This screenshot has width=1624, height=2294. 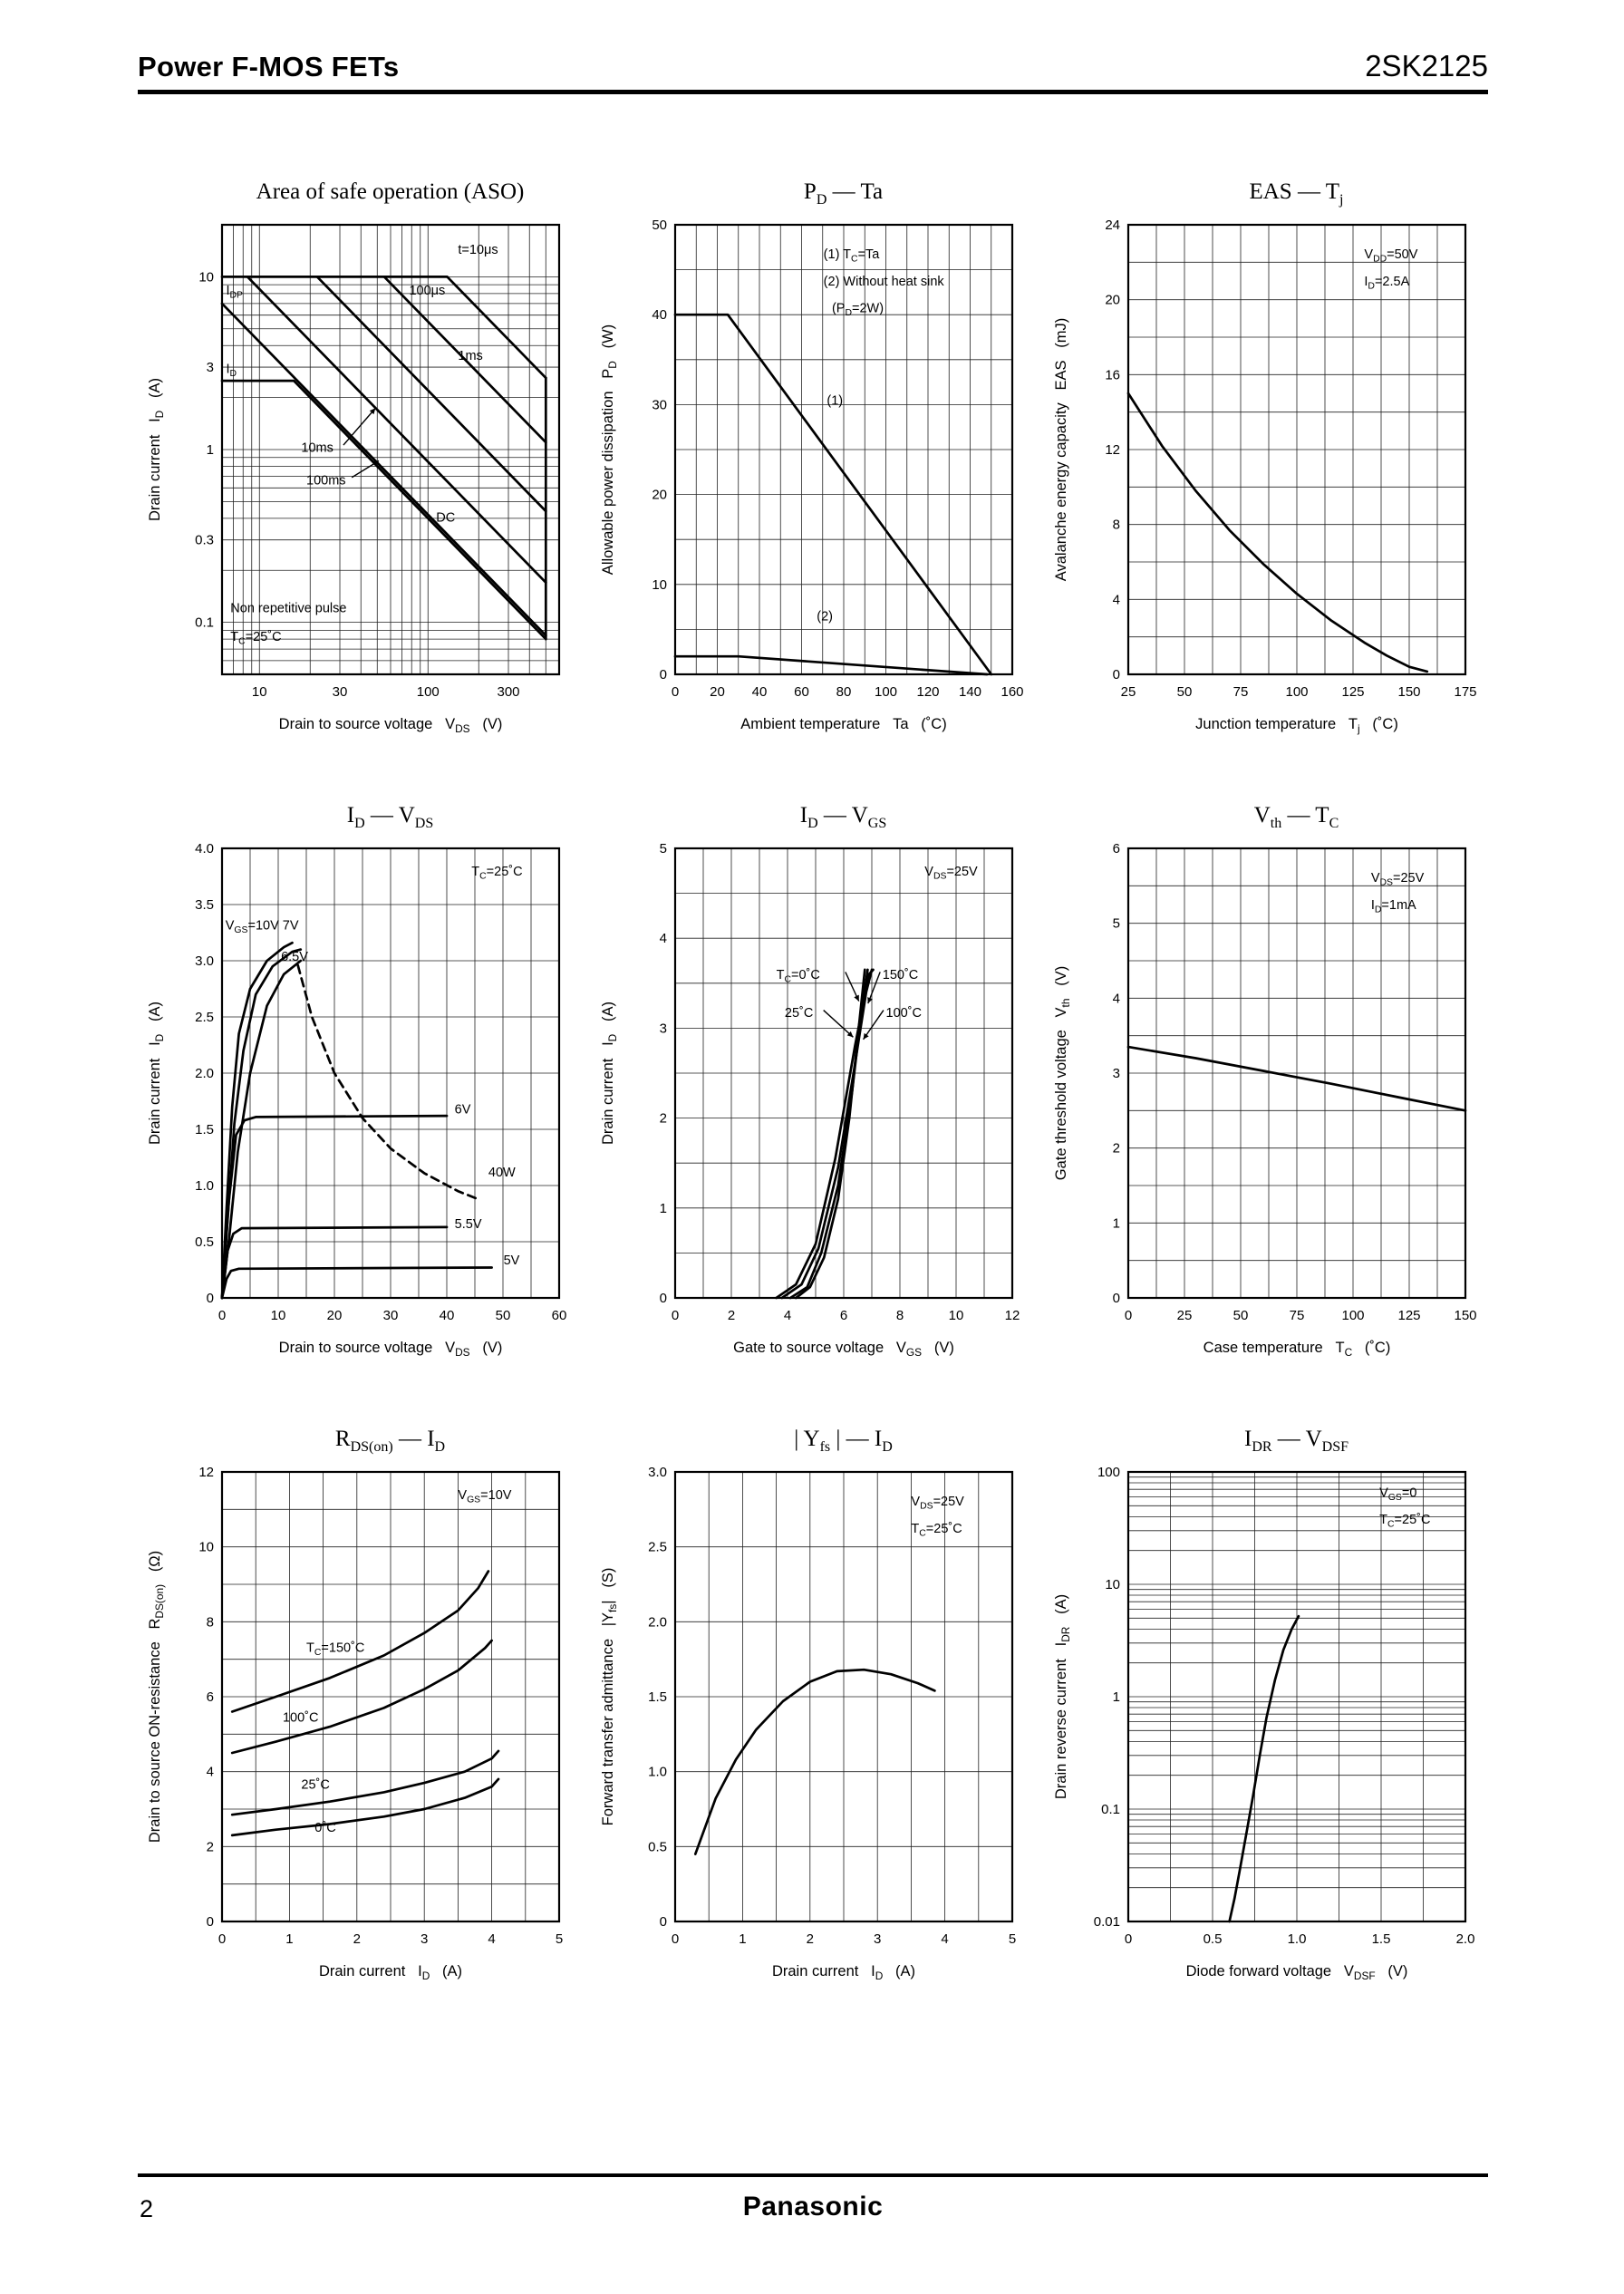 I want to click on svg-text: VDS=25V, so click(x=1397, y=879).